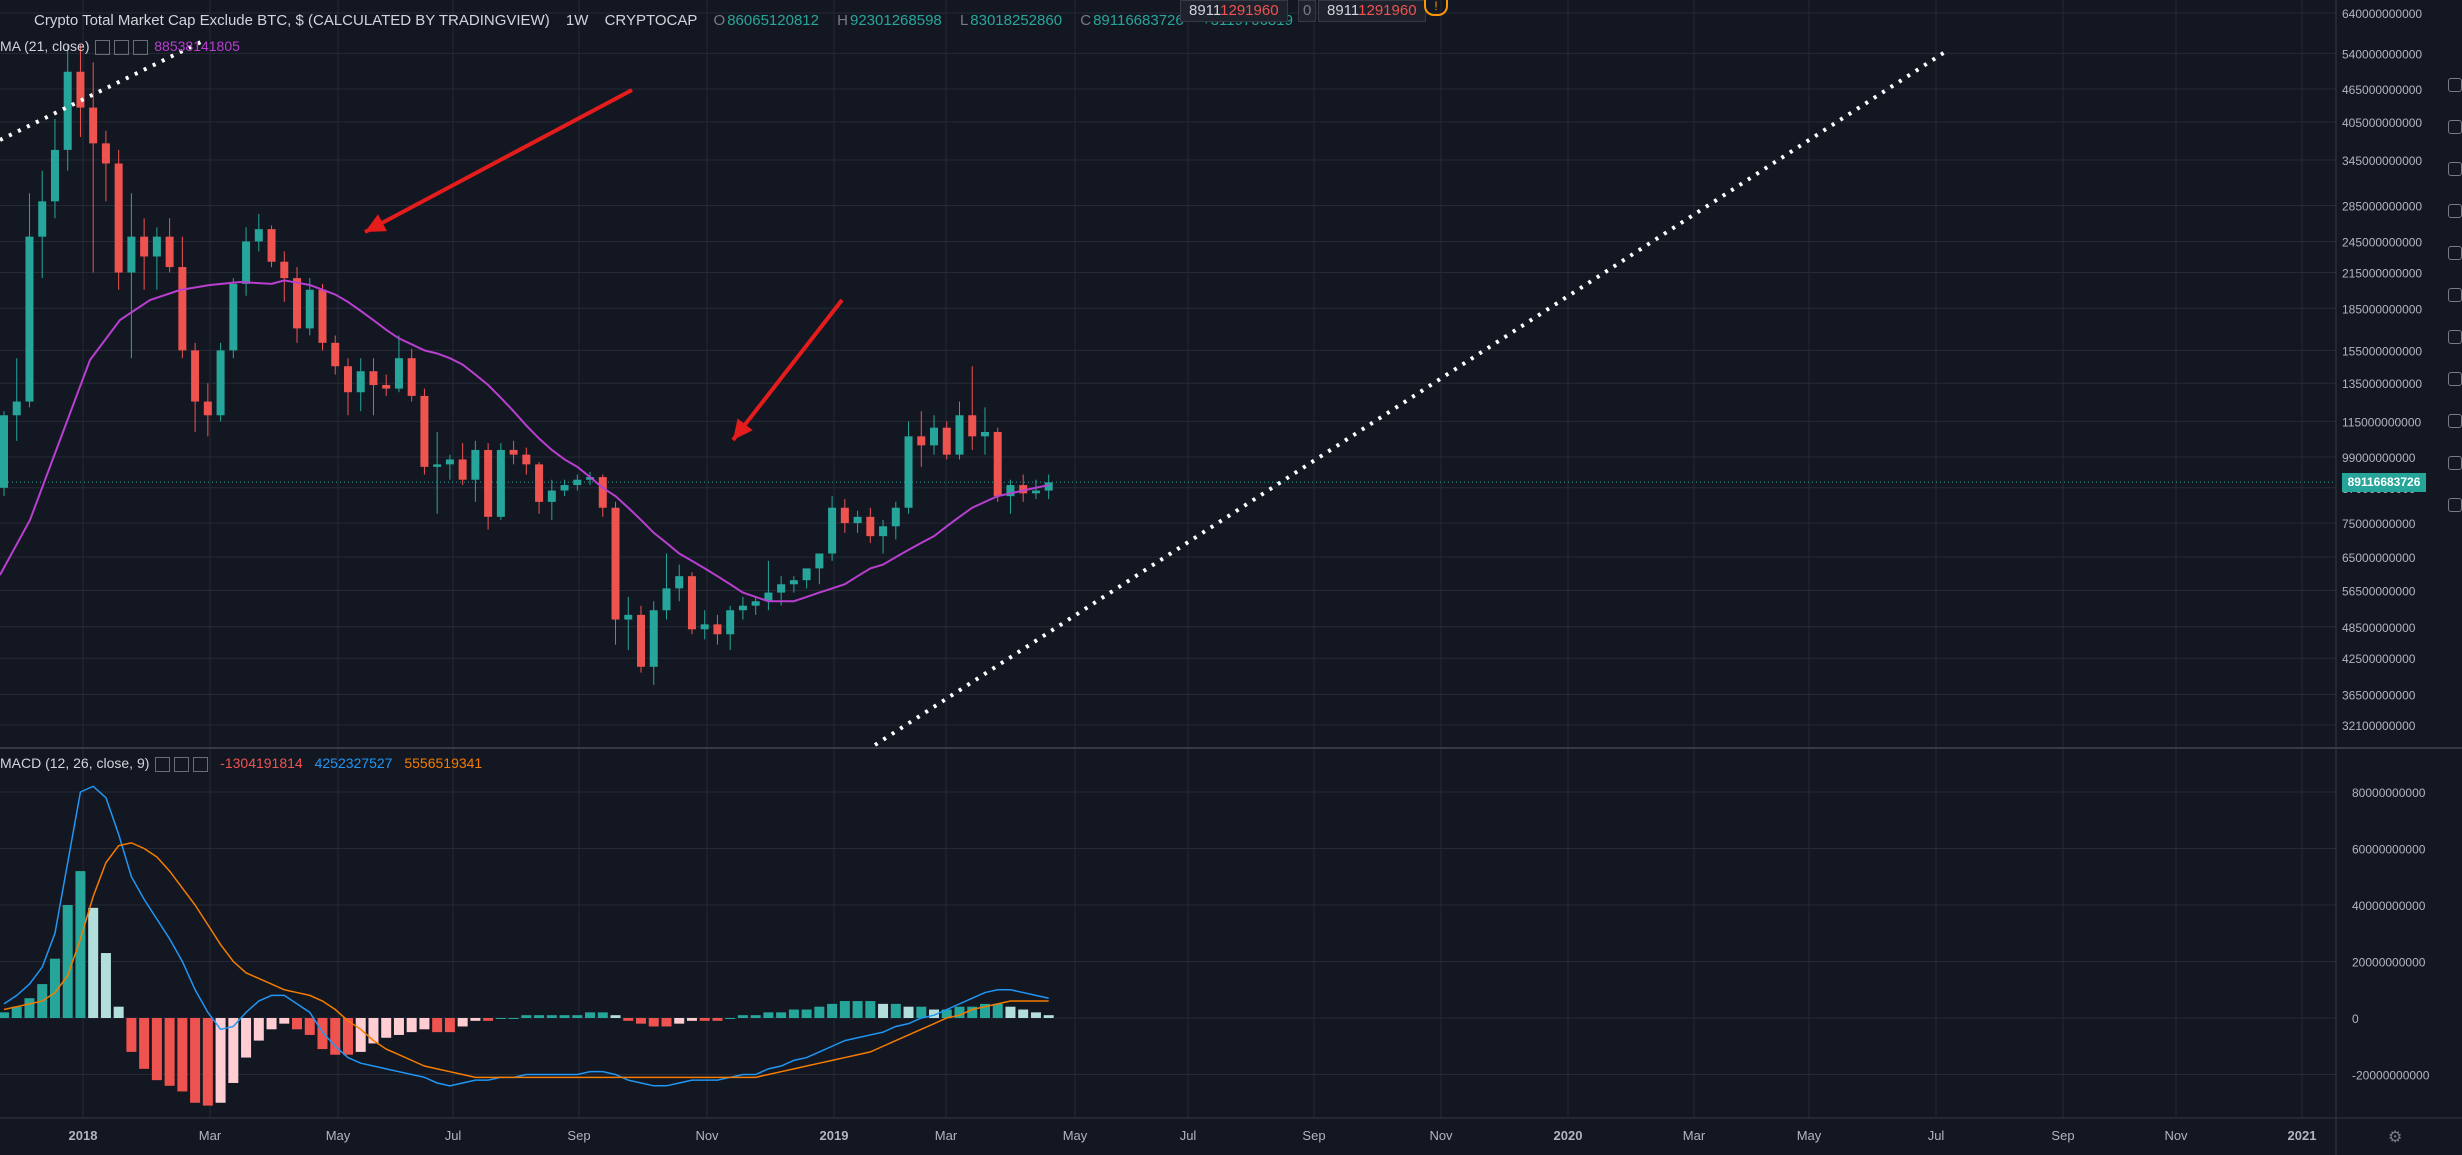 This screenshot has height=1155, width=2462. What do you see at coordinates (577, 20) in the screenshot?
I see `interval-label: 1W` at bounding box center [577, 20].